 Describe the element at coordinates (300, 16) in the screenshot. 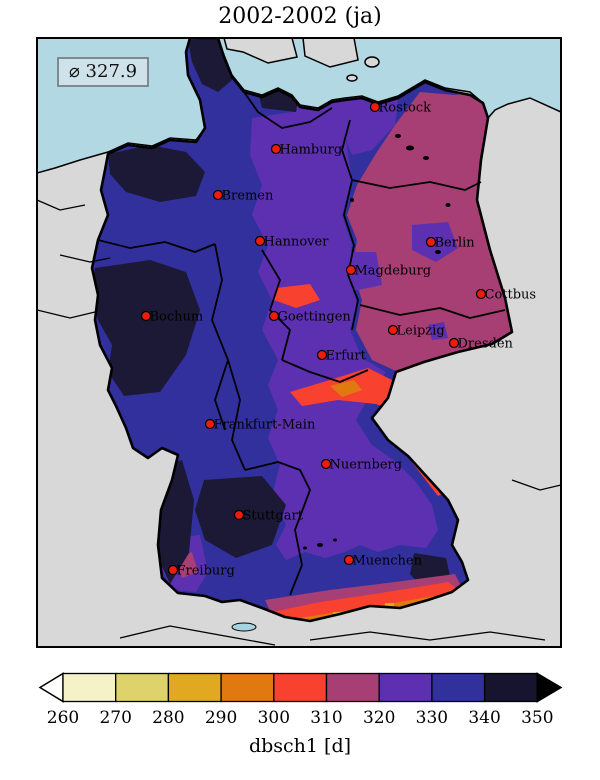

I see `figure-title: 2002-2002 (ja)` at that location.